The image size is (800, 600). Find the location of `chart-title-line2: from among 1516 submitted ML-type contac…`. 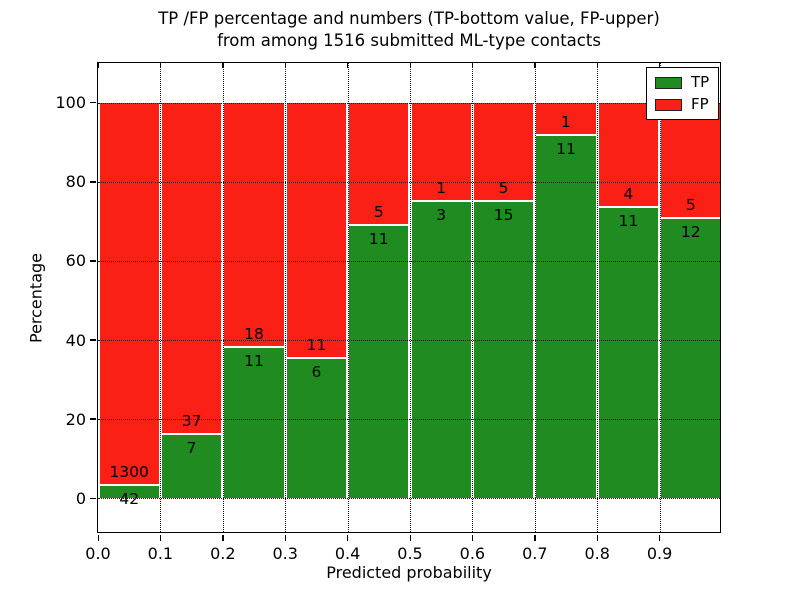

chart-title-line2: from among 1516 submitted ML-type contac… is located at coordinates (409, 40).